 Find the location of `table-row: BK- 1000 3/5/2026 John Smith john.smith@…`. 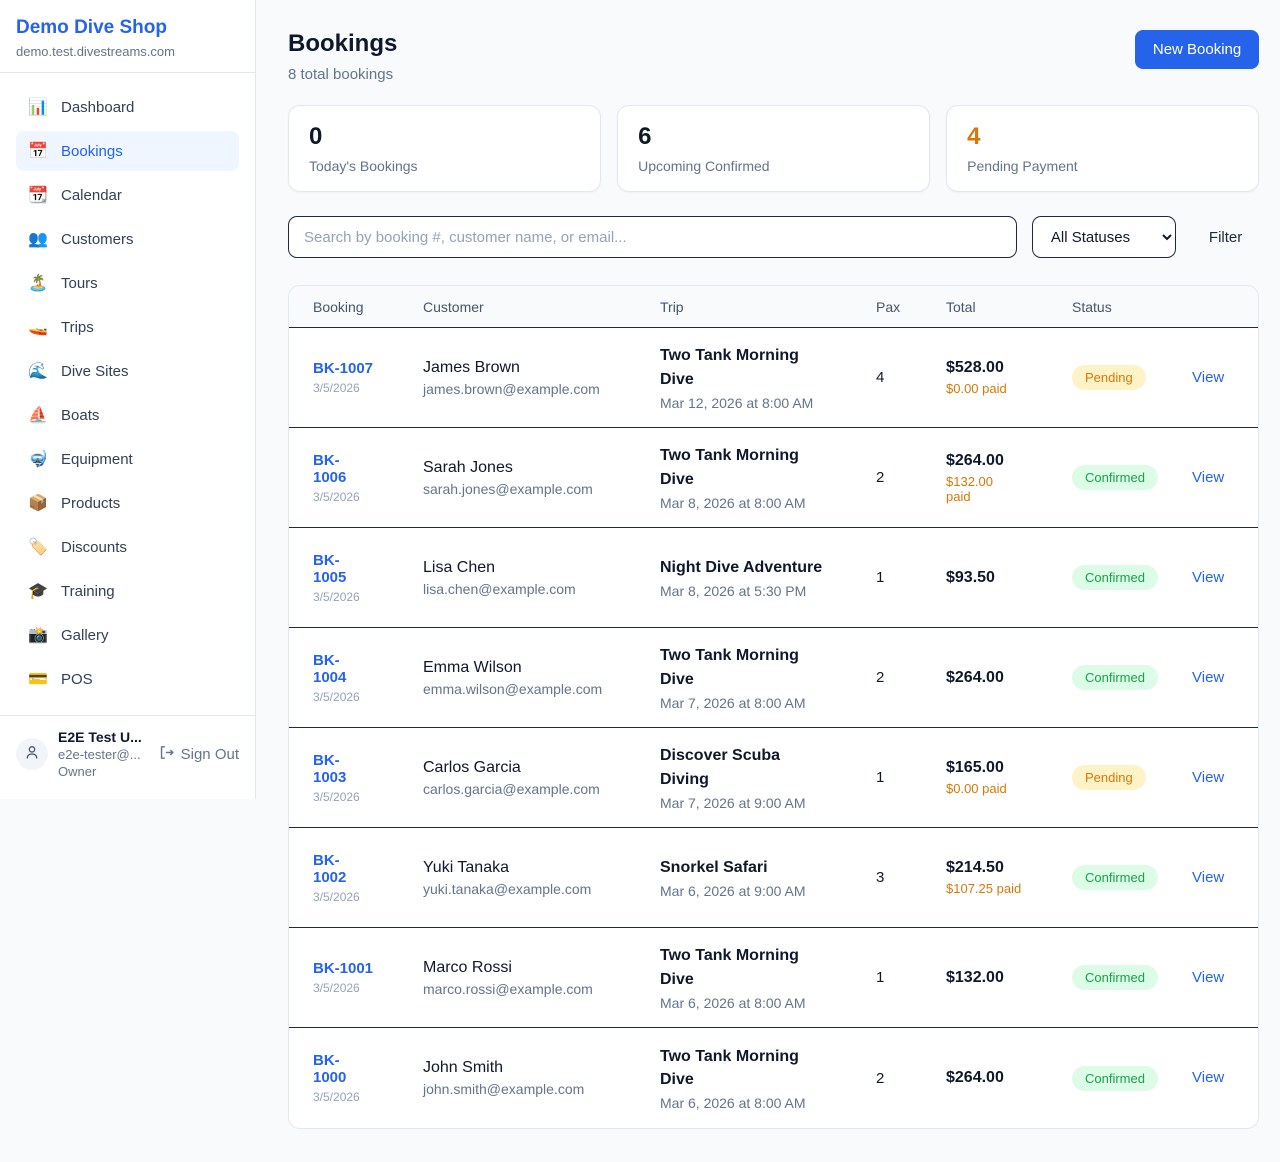

table-row: BK- 1000 3/5/2026 John Smith john.smith@… is located at coordinates (773, 1078).